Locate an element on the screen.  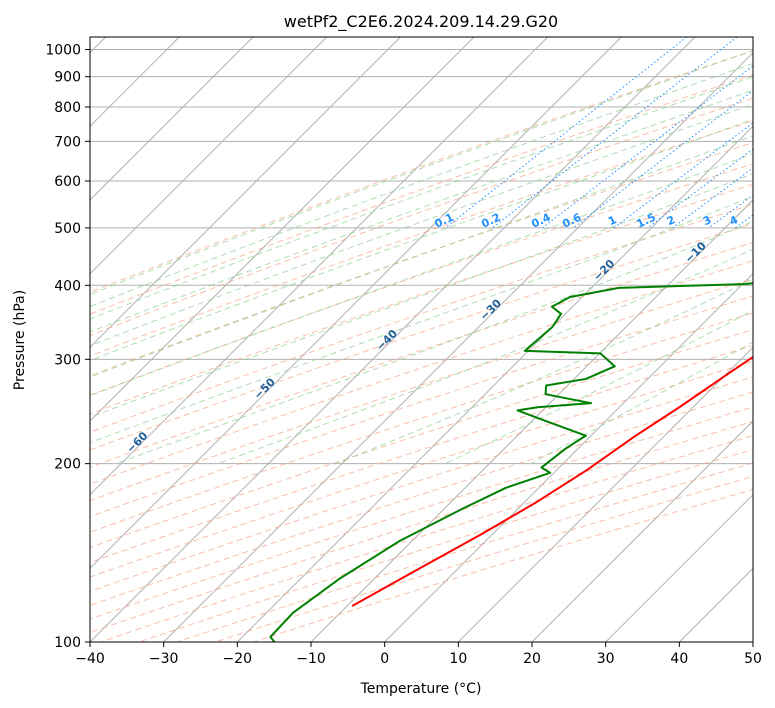
mixing-ratio-lines is located at coordinates (599, 133).